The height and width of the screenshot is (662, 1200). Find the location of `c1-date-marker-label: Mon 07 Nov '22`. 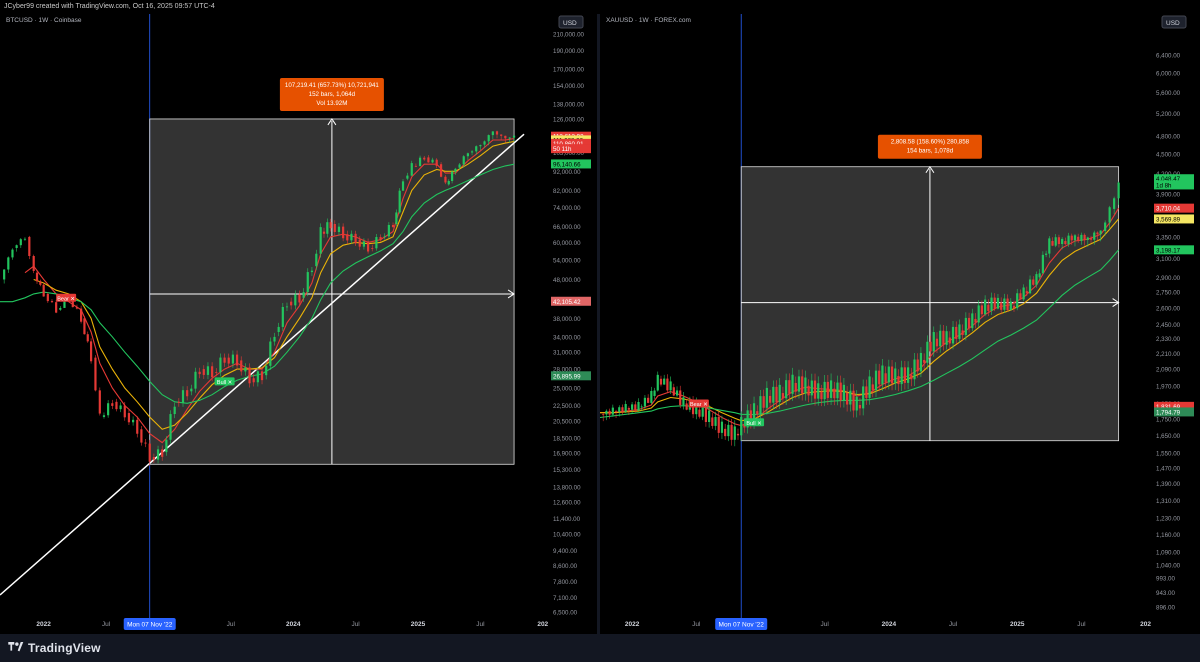

c1-date-marker-label: Mon 07 Nov '22 is located at coordinates (742, 625).